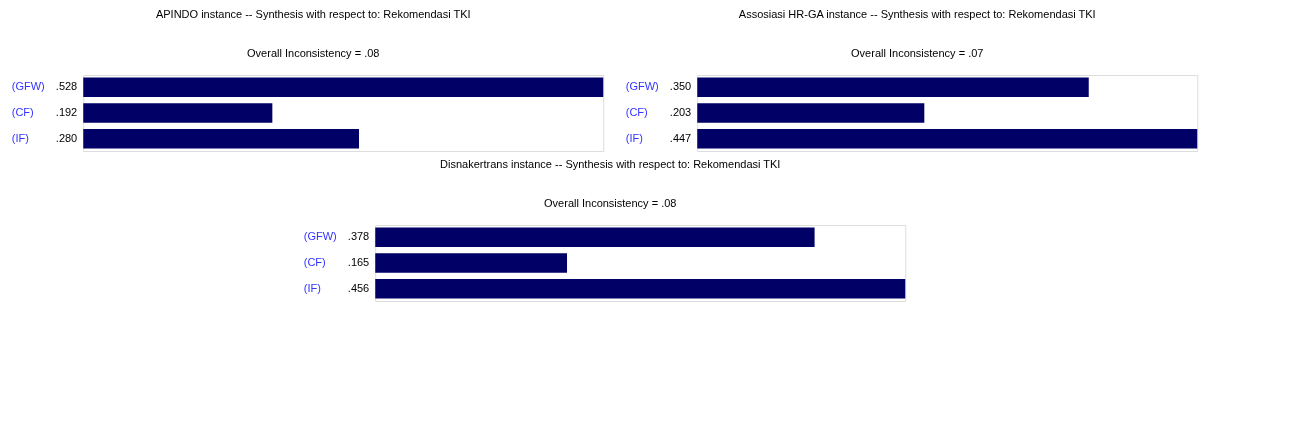 Image resolution: width=1306 pixels, height=448 pixels. What do you see at coordinates (358, 262) in the screenshot?
I see `data-label: .165` at bounding box center [358, 262].